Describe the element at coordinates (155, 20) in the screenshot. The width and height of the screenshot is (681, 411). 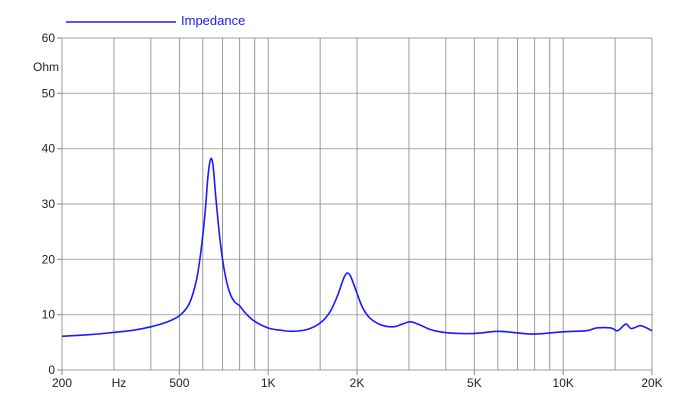
I see `legend: Impedance` at that location.